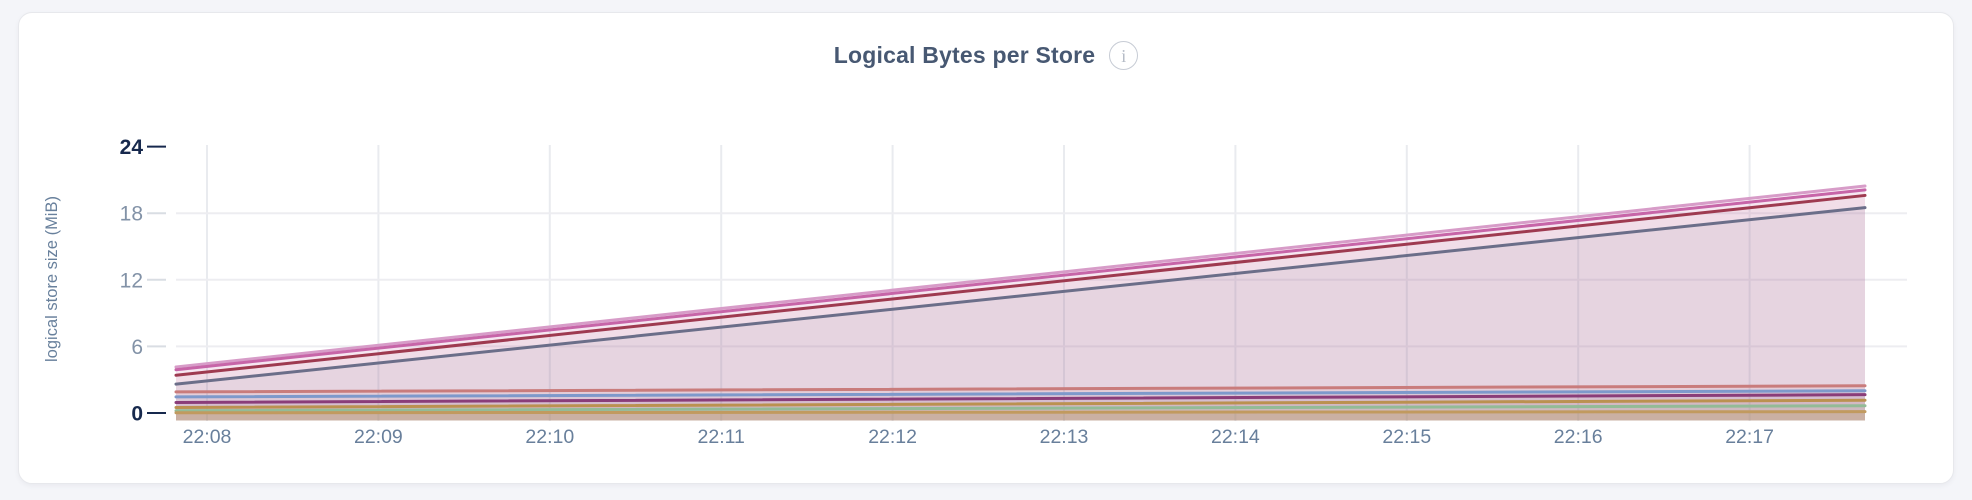 The height and width of the screenshot is (500, 1972). What do you see at coordinates (378, 437) in the screenshot?
I see `x-tick-label: 22:09` at bounding box center [378, 437].